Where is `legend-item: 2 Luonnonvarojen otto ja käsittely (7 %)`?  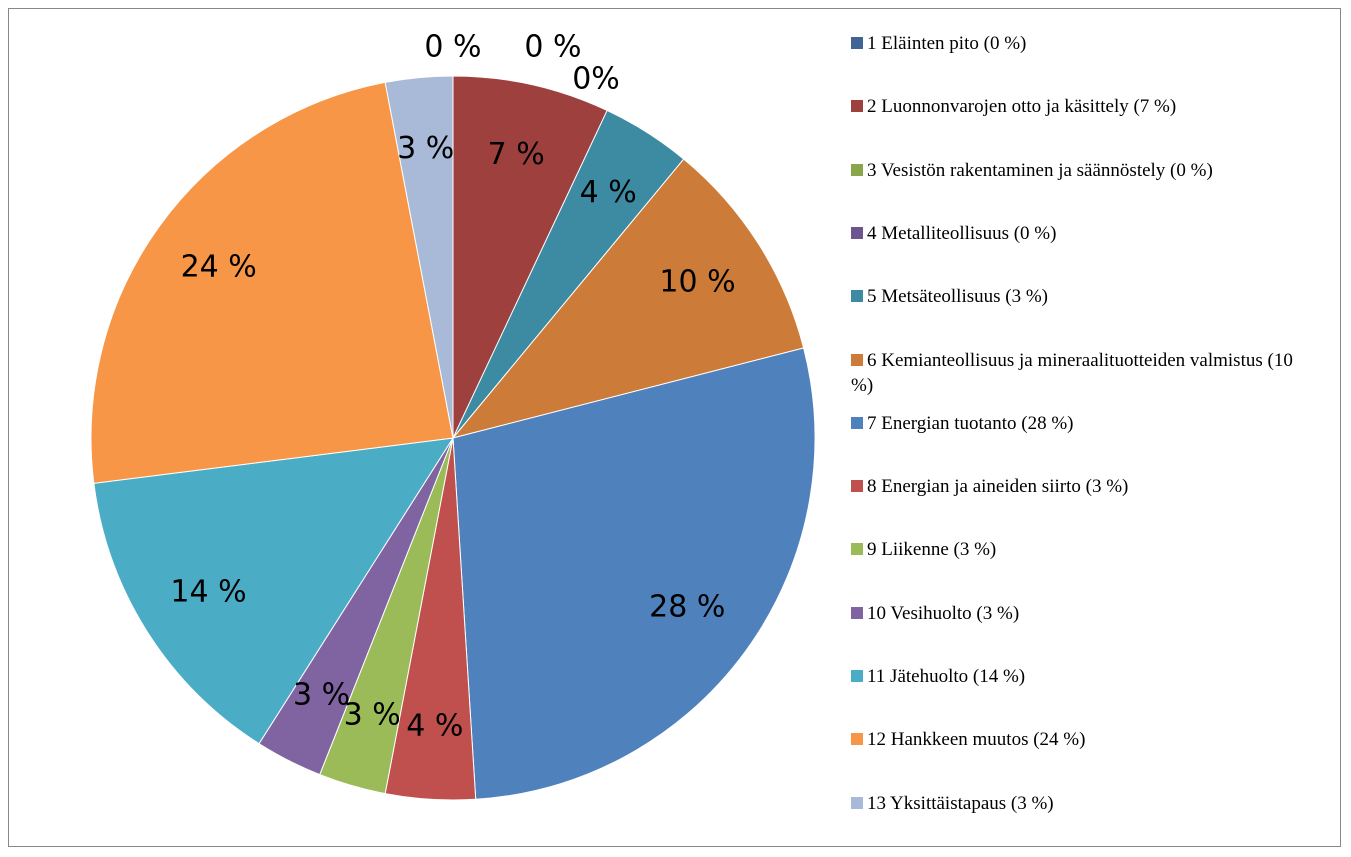 legend-item: 2 Luonnonvarojen otto ja käsittely (7 %) is located at coordinates (1076, 106).